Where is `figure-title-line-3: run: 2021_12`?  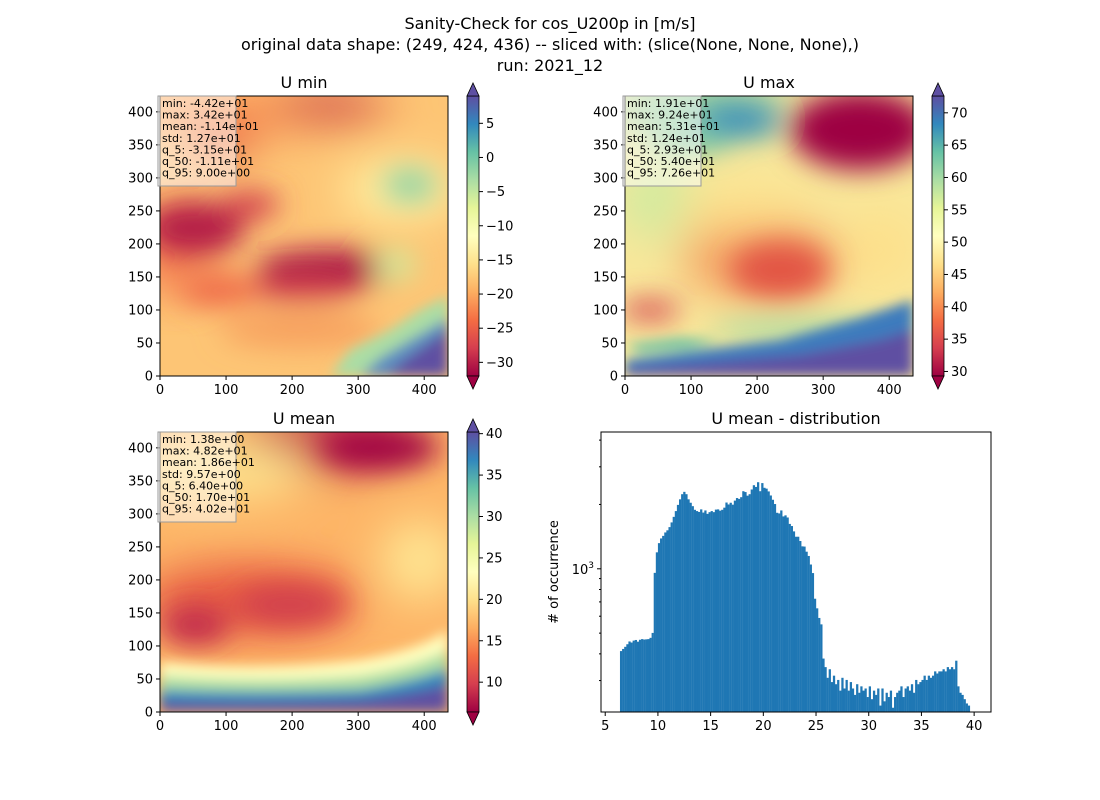
figure-title-line-3: run: 2021_12 is located at coordinates (550, 66).